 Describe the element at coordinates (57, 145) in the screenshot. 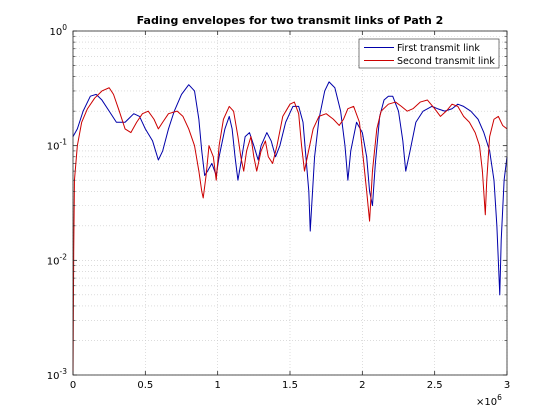

I see `y-tick-label: 10⁻¹` at that location.